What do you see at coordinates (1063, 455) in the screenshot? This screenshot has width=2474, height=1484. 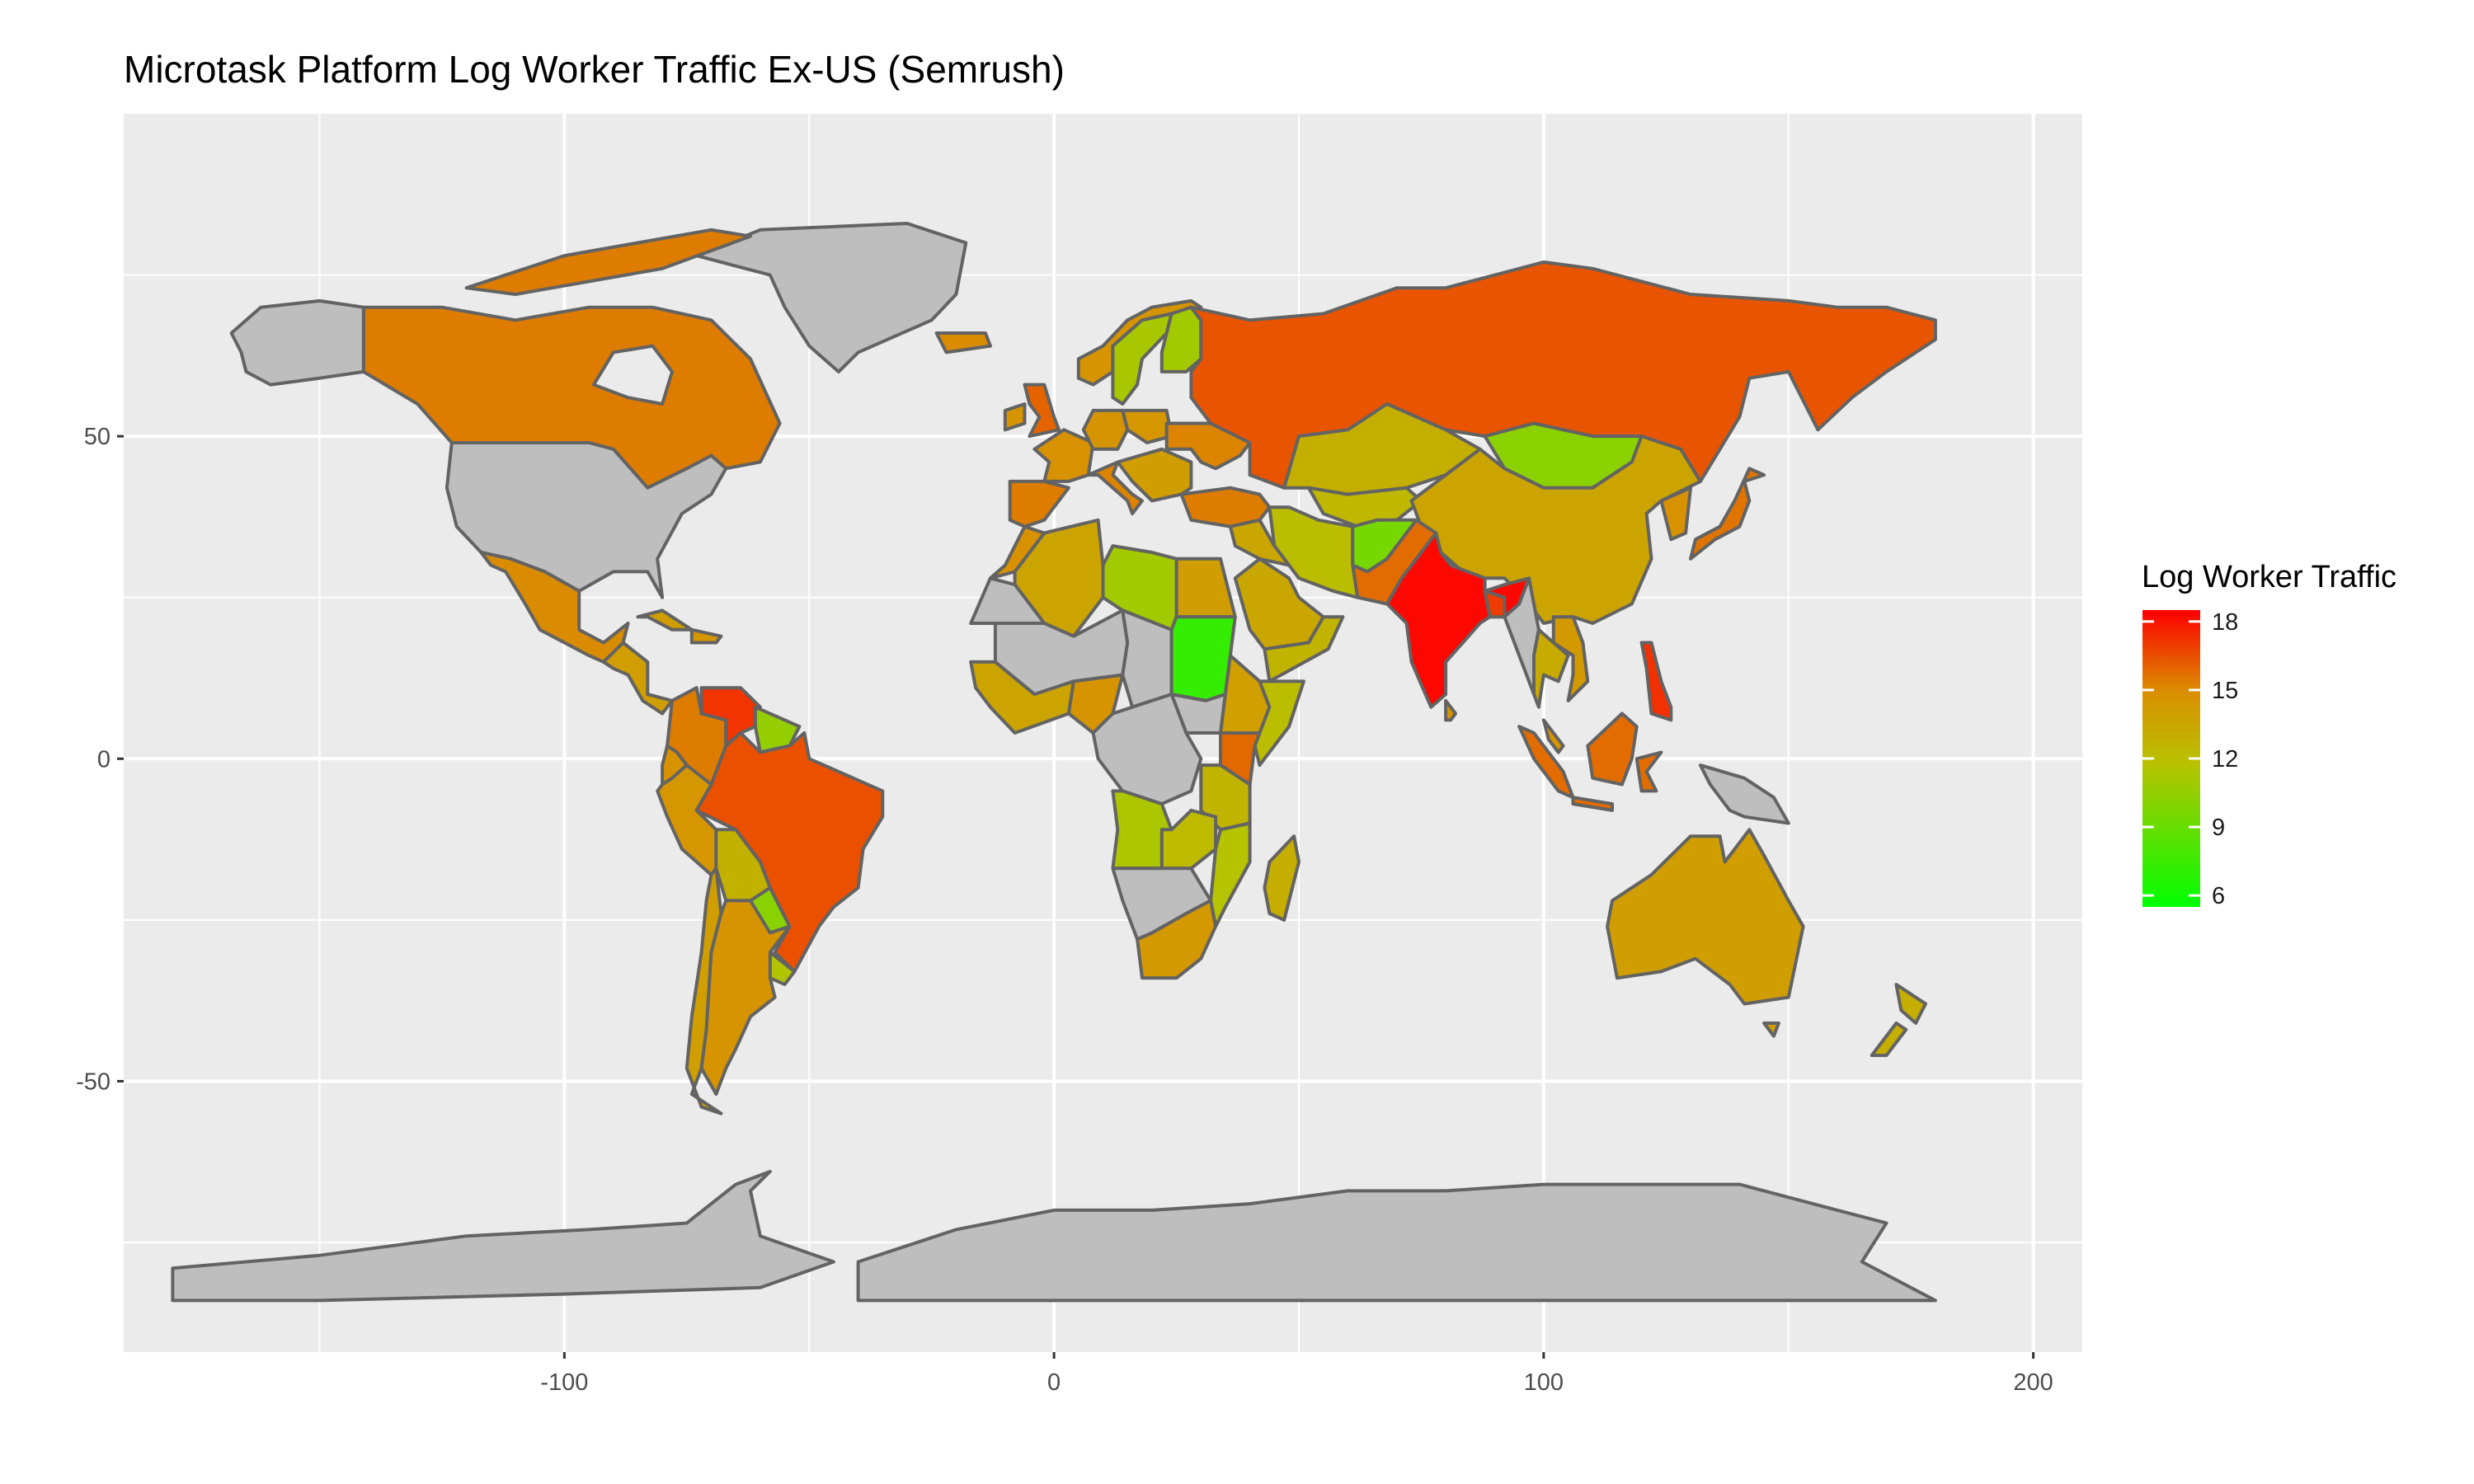 I see `region-france` at bounding box center [1063, 455].